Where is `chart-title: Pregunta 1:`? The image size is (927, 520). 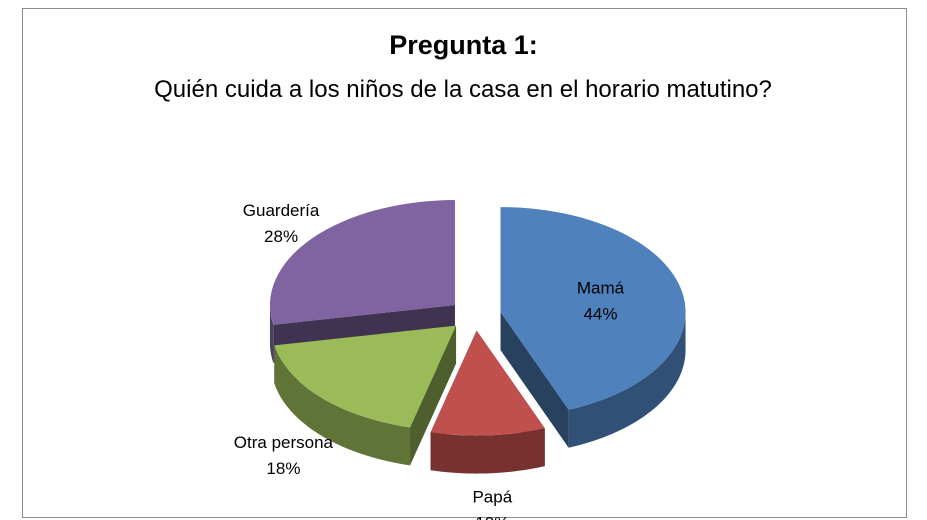 chart-title: Pregunta 1: is located at coordinates (463, 45).